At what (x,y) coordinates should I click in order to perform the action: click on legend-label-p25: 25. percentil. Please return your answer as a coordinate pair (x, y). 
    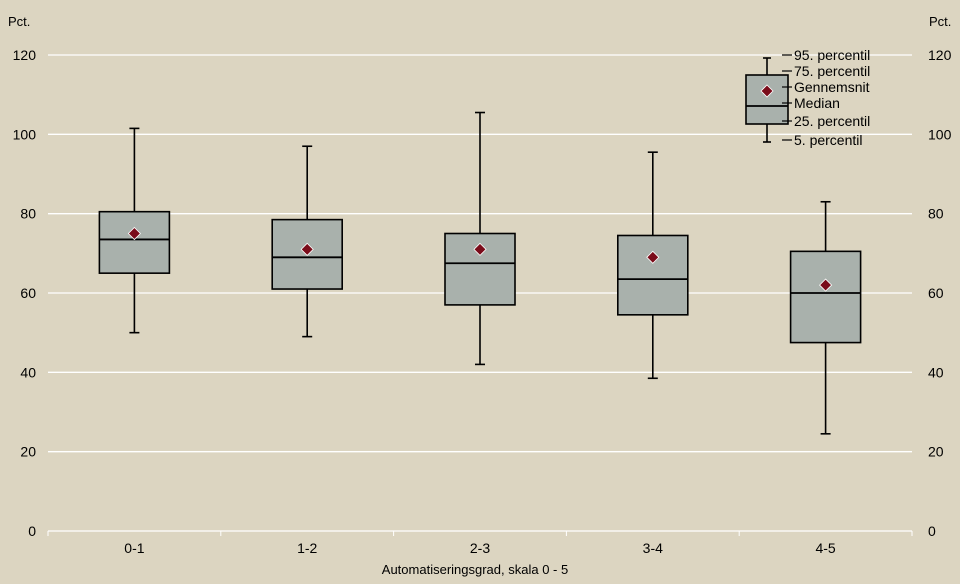
    Looking at the image, I should click on (832, 121).